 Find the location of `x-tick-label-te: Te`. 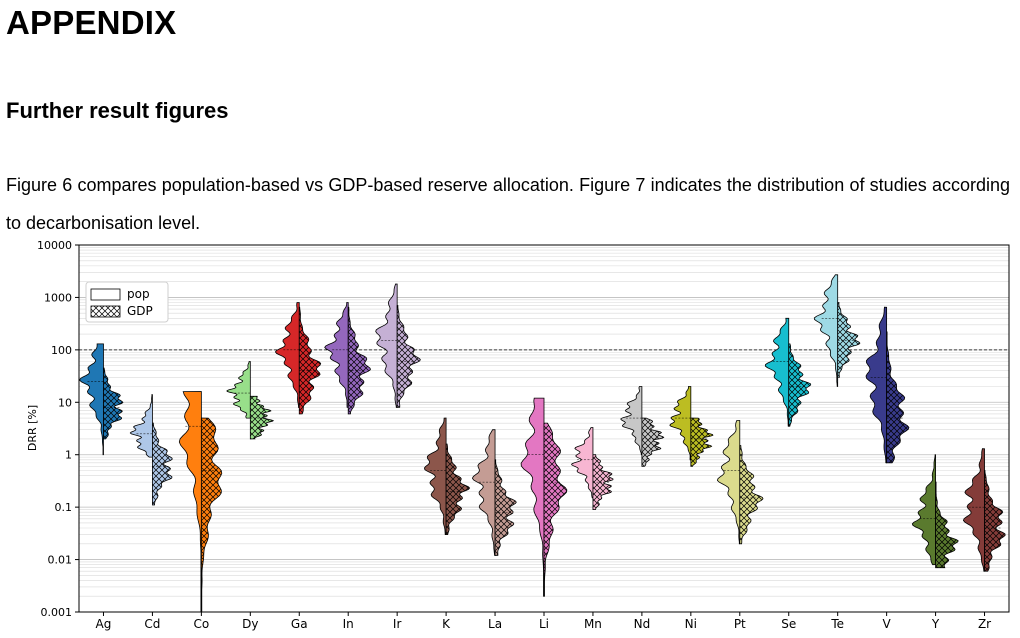

x-tick-label-te: Te is located at coordinates (837, 624).